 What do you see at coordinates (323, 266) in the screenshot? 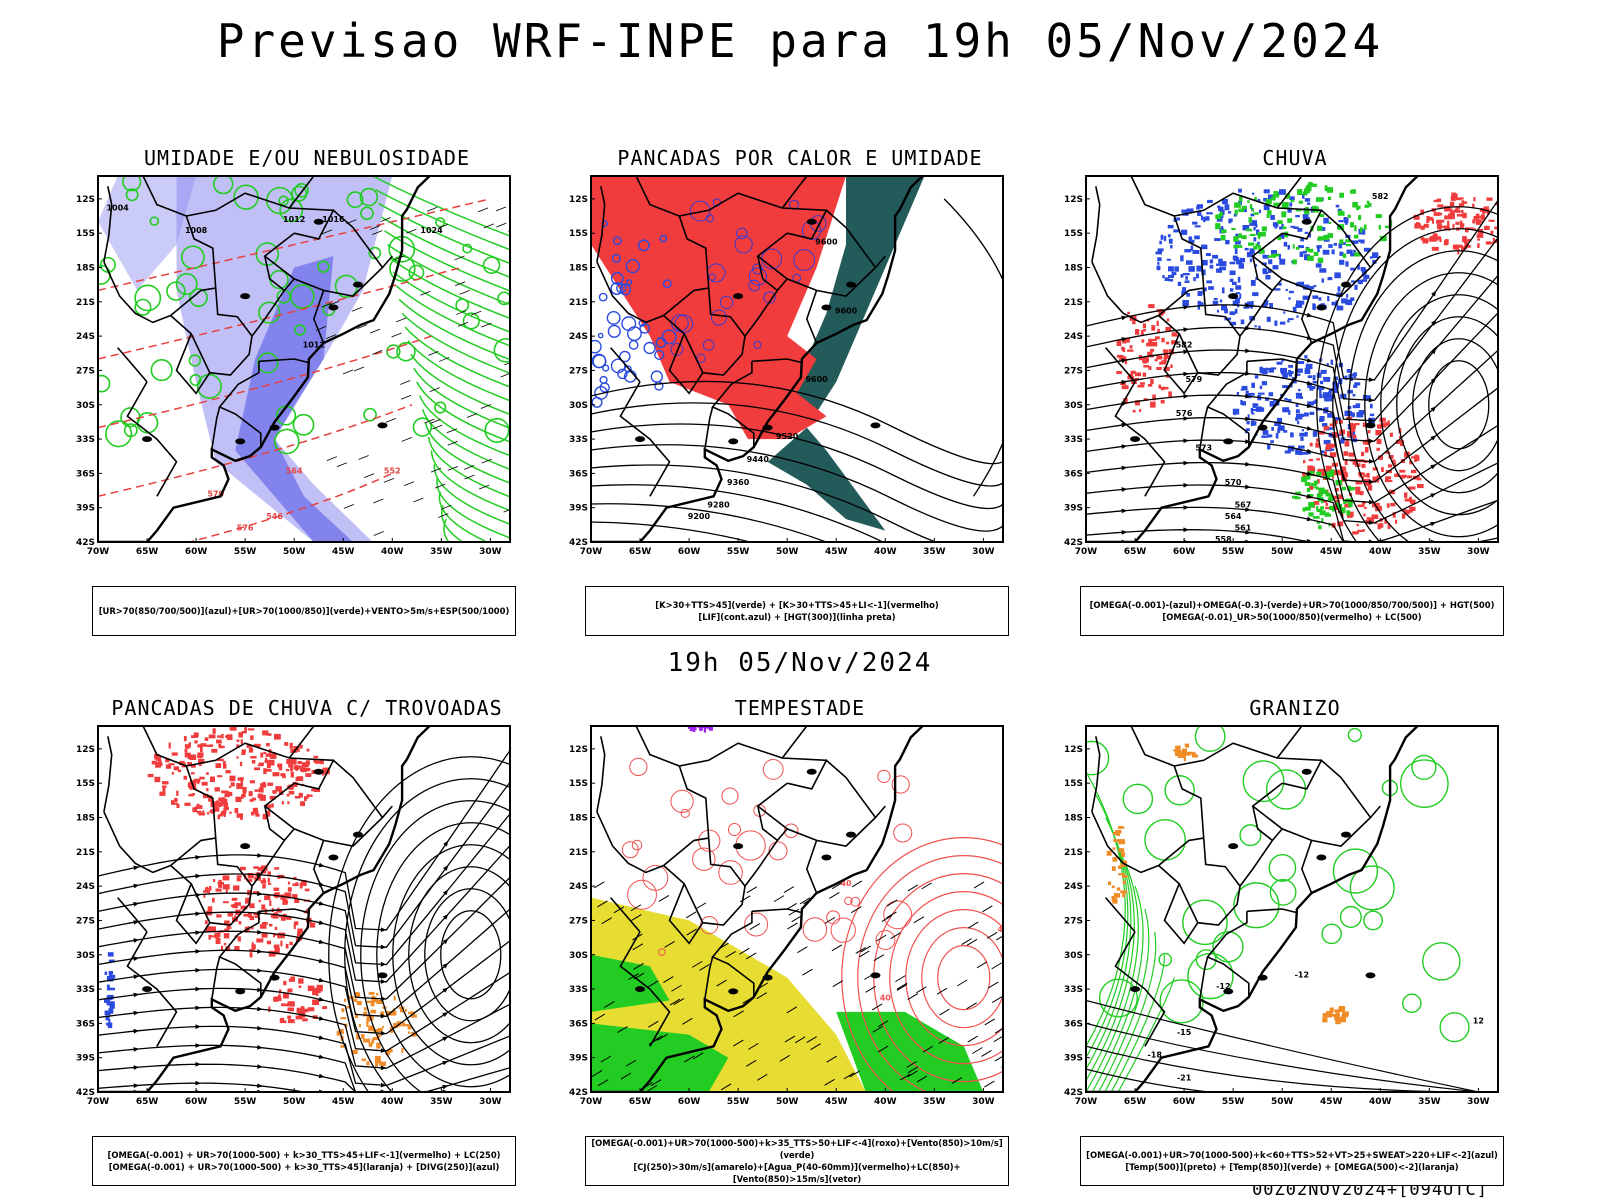
I see `humidity-green-contour` at bounding box center [323, 266].